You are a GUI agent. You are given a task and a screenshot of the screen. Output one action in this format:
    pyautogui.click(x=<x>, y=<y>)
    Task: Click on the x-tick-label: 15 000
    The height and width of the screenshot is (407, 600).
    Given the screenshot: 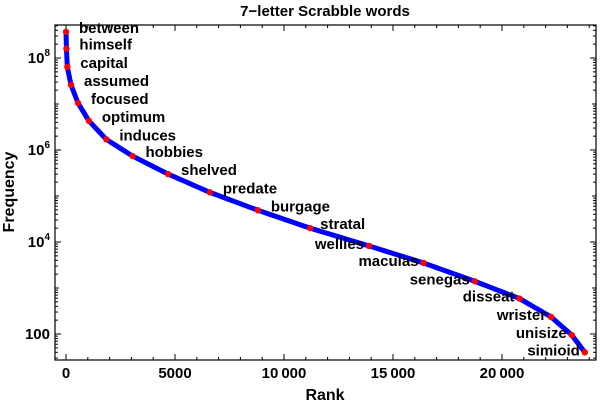 What is the action you would take?
    pyautogui.click(x=393, y=373)
    